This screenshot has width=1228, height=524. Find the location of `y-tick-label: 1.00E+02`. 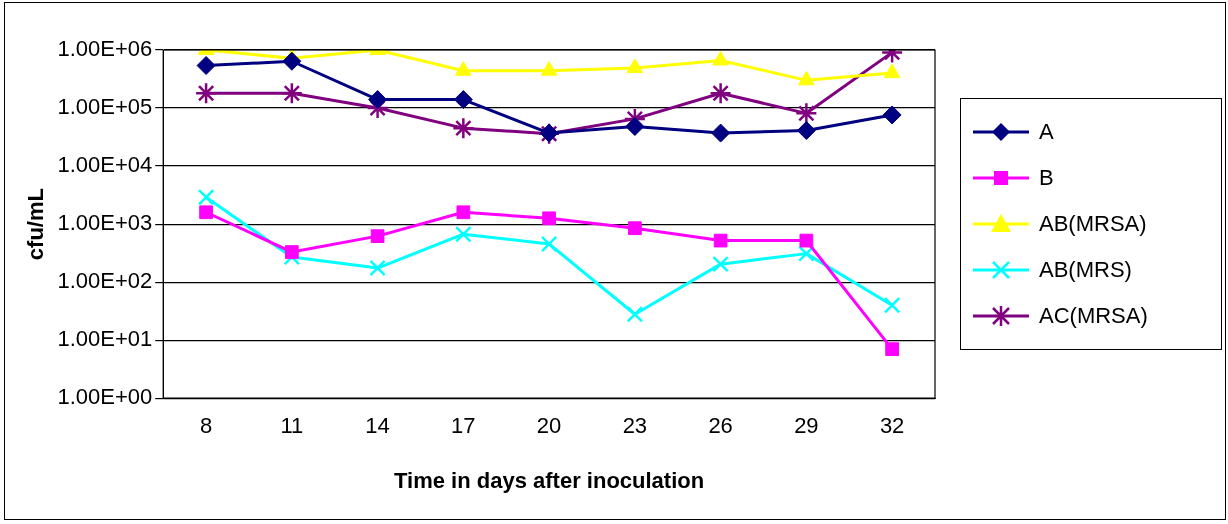

y-tick-label: 1.00E+02 is located at coordinates (105, 281).